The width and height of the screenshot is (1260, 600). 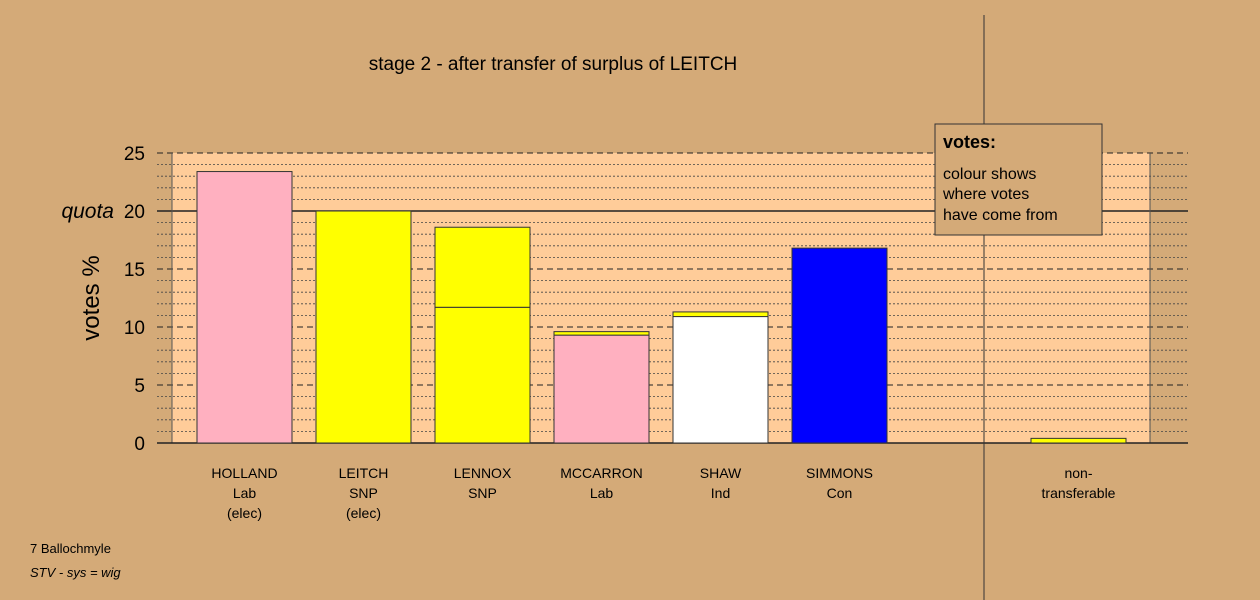 What do you see at coordinates (91, 297) in the screenshot?
I see `y-axis-label: votes %` at bounding box center [91, 297].